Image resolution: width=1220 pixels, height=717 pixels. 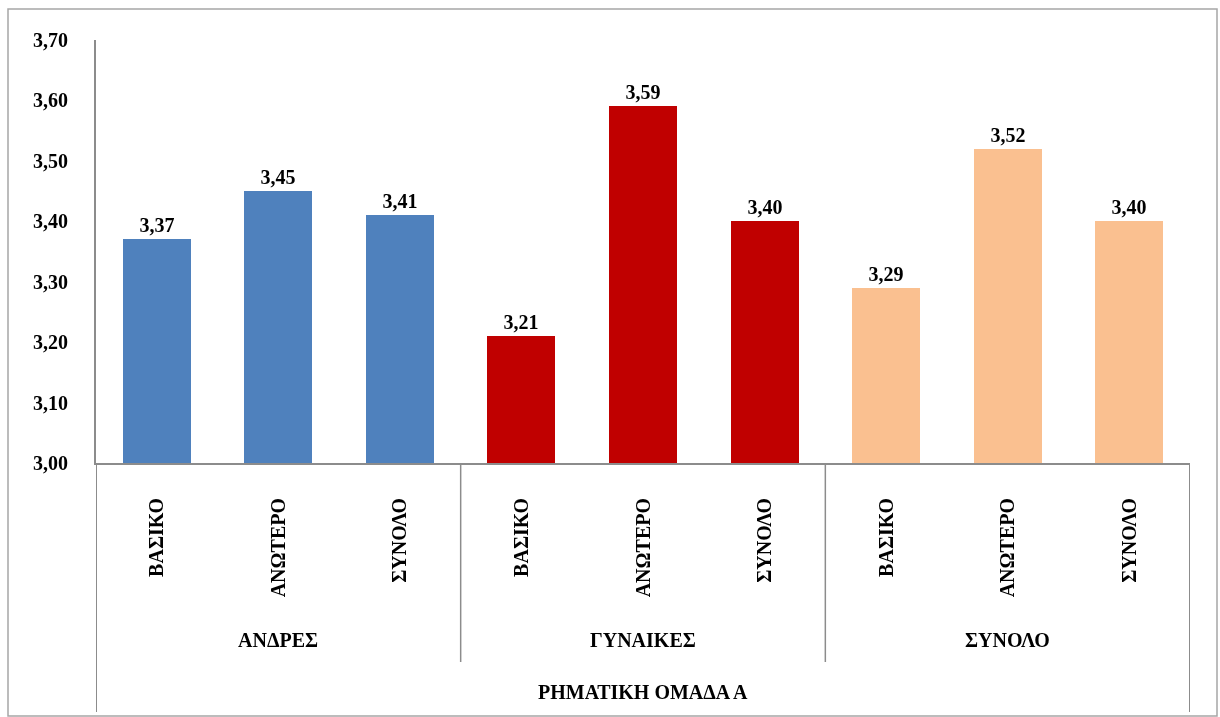 I want to click on series-label: ΣΥΝΟΛΟ, so click(x=1007, y=640).